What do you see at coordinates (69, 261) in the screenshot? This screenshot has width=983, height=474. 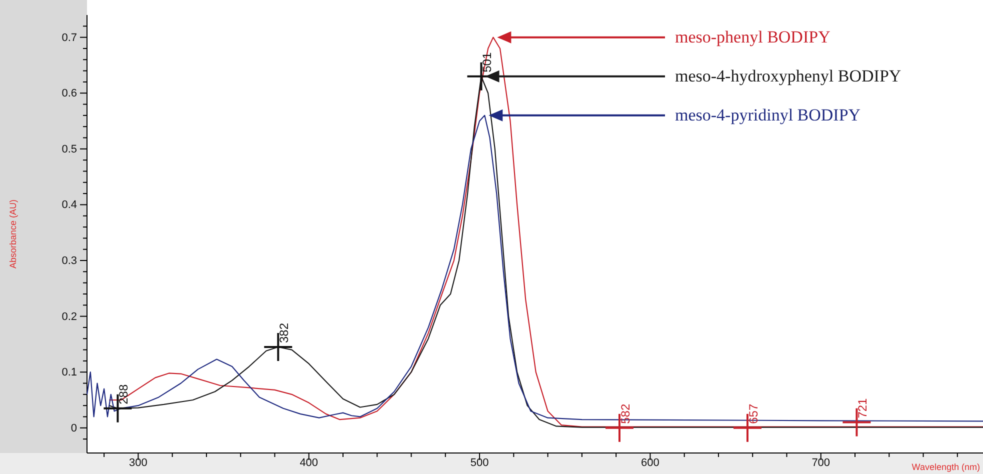 I see `y-tick-label: 0.3` at bounding box center [69, 261].